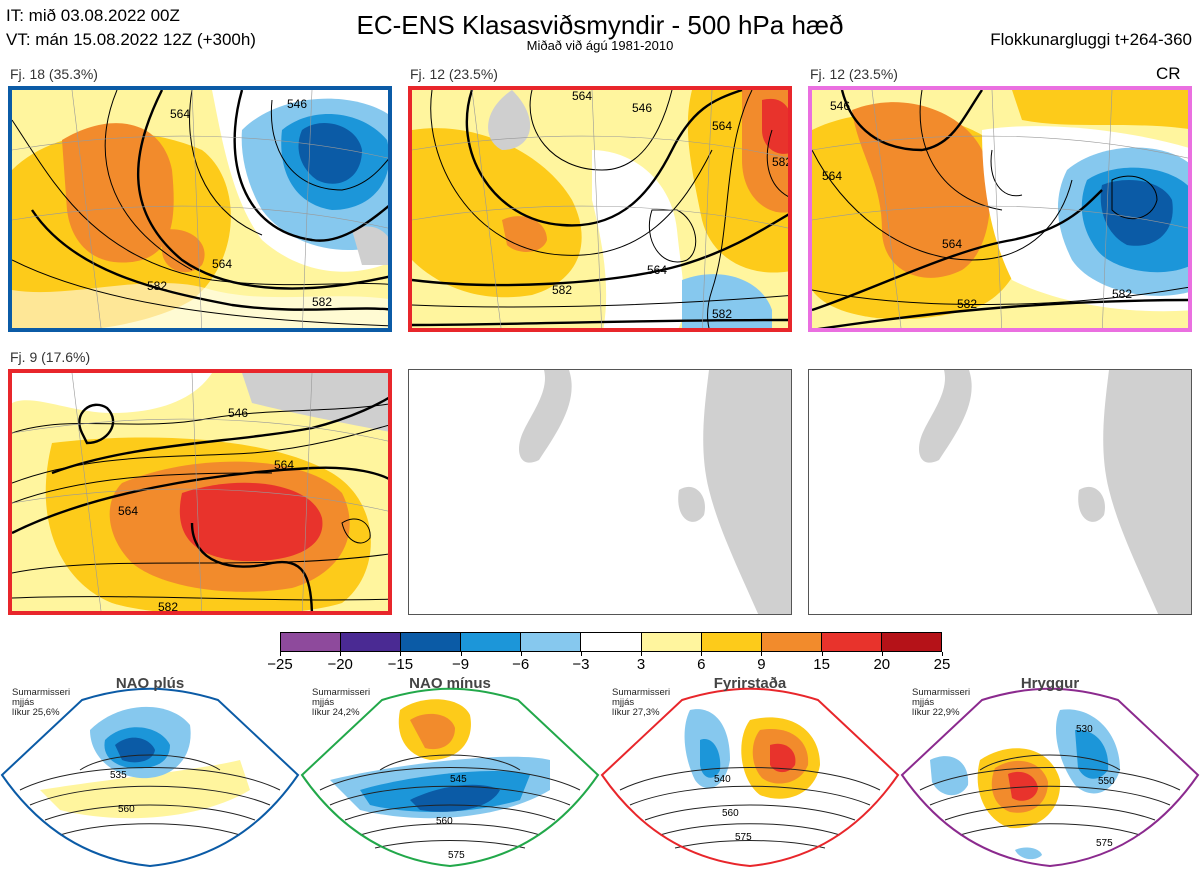 The width and height of the screenshot is (1200, 871). Describe the element at coordinates (743, 837) in the screenshot. I see `regime-3-contour-label: 575` at that location.